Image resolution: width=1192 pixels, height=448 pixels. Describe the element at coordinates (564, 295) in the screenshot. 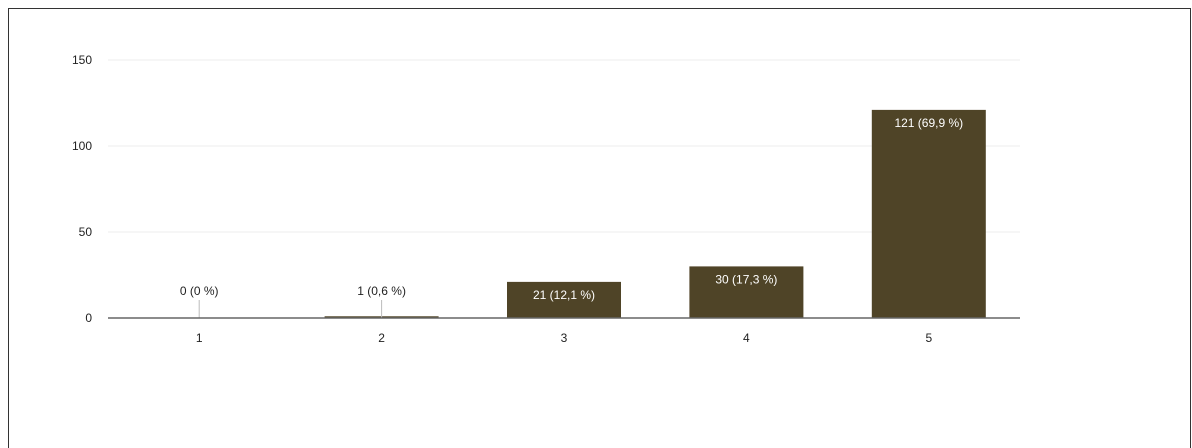

I see `data-label: 21 (12,1 %)` at that location.